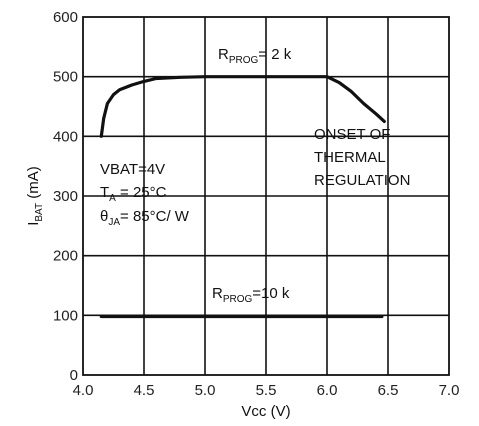 The height and width of the screenshot is (426, 479). I want to click on annotation-rprog-10k: RPROG=10 k, so click(251, 295).